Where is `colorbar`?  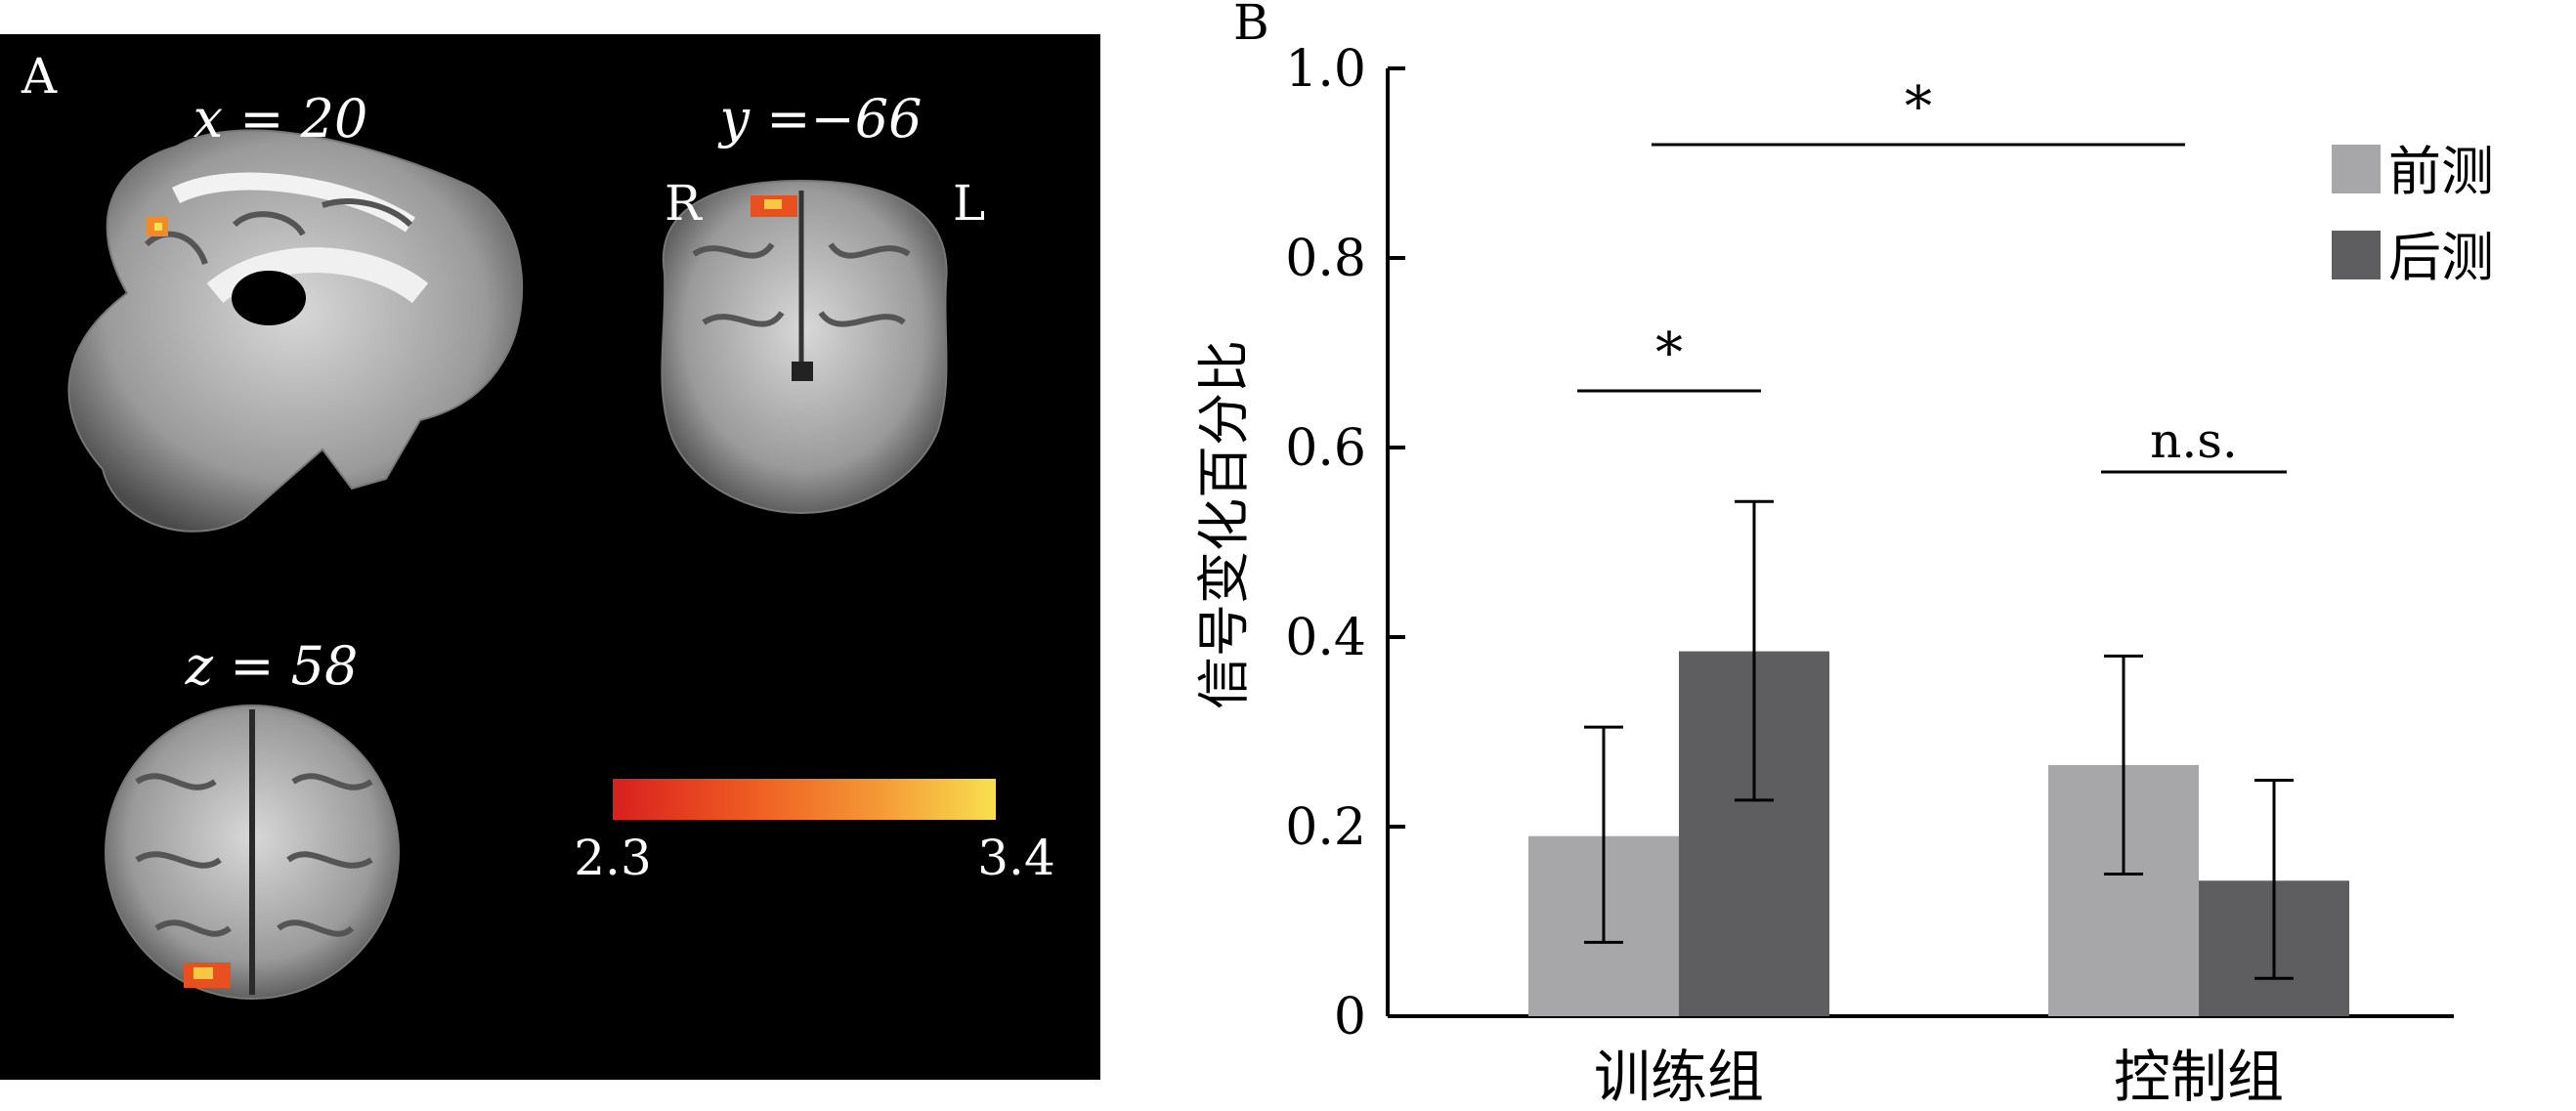 colorbar is located at coordinates (805, 799).